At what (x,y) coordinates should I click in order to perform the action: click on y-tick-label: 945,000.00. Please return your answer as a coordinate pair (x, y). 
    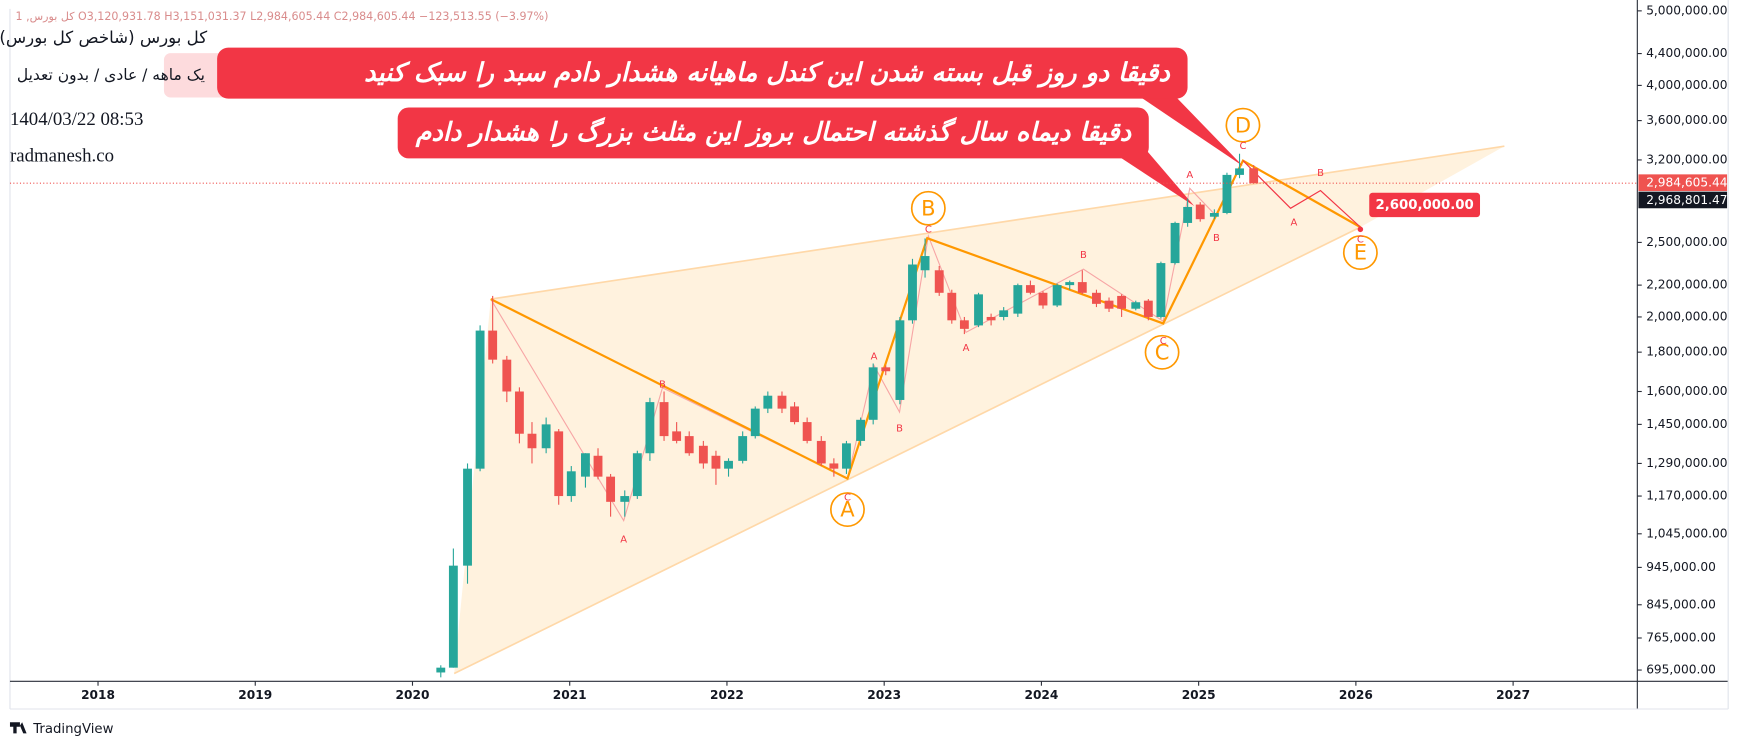
    Looking at the image, I should click on (1681, 567).